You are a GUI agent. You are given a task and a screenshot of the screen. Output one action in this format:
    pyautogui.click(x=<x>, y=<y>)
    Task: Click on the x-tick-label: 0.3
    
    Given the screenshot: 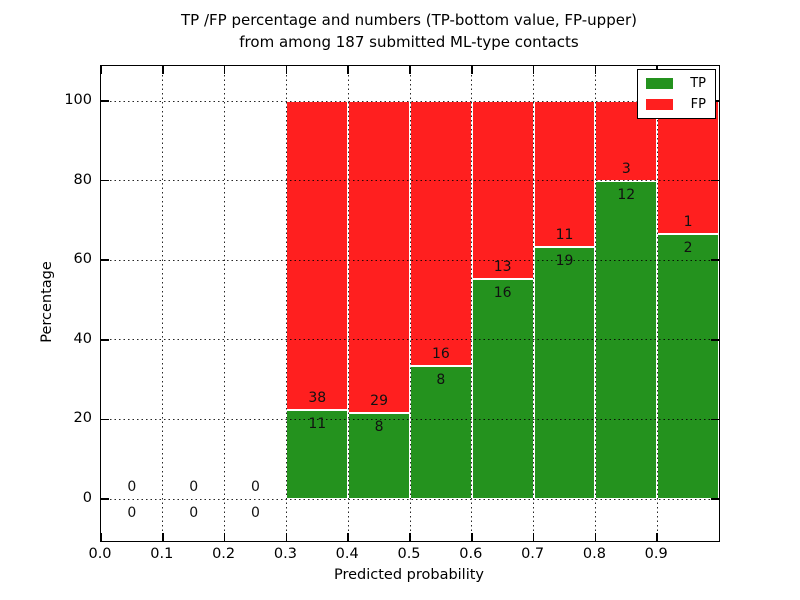 What is the action you would take?
    pyautogui.click(x=285, y=554)
    